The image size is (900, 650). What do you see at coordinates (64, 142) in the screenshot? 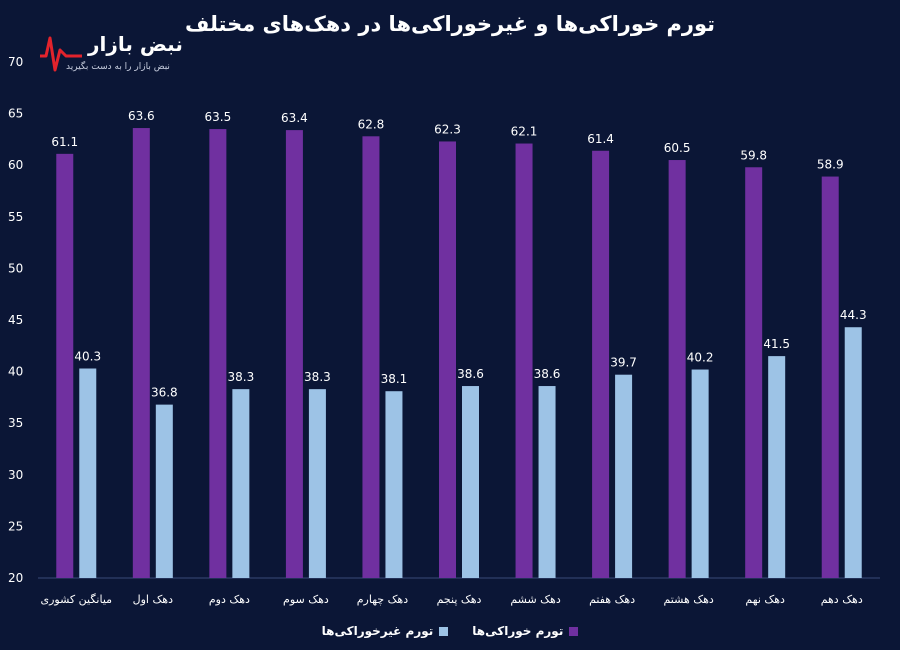
I see `data-label-food: 61.1` at bounding box center [64, 142].